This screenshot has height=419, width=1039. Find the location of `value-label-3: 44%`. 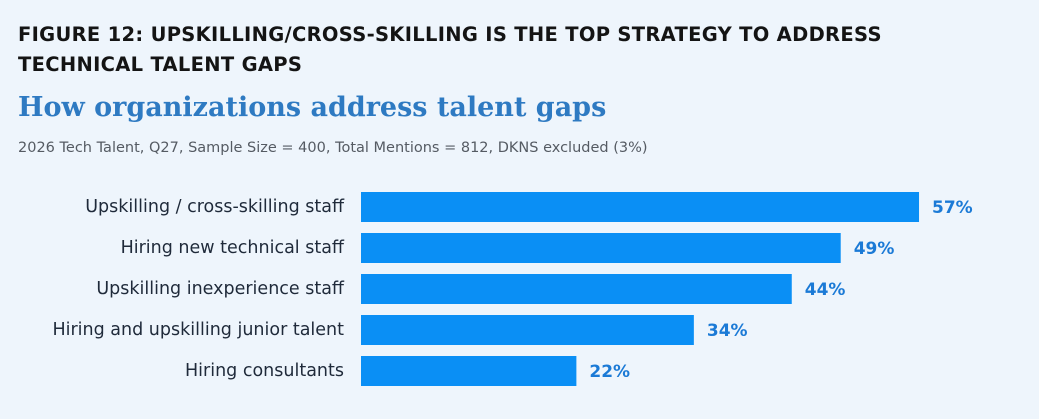

value-label-3: 44% is located at coordinates (825, 290).